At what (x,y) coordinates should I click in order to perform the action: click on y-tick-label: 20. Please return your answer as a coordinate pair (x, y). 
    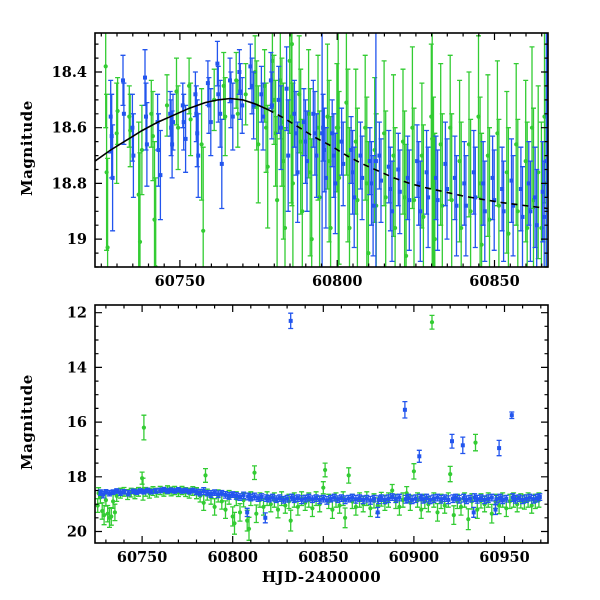
    Looking at the image, I should click on (77, 532).